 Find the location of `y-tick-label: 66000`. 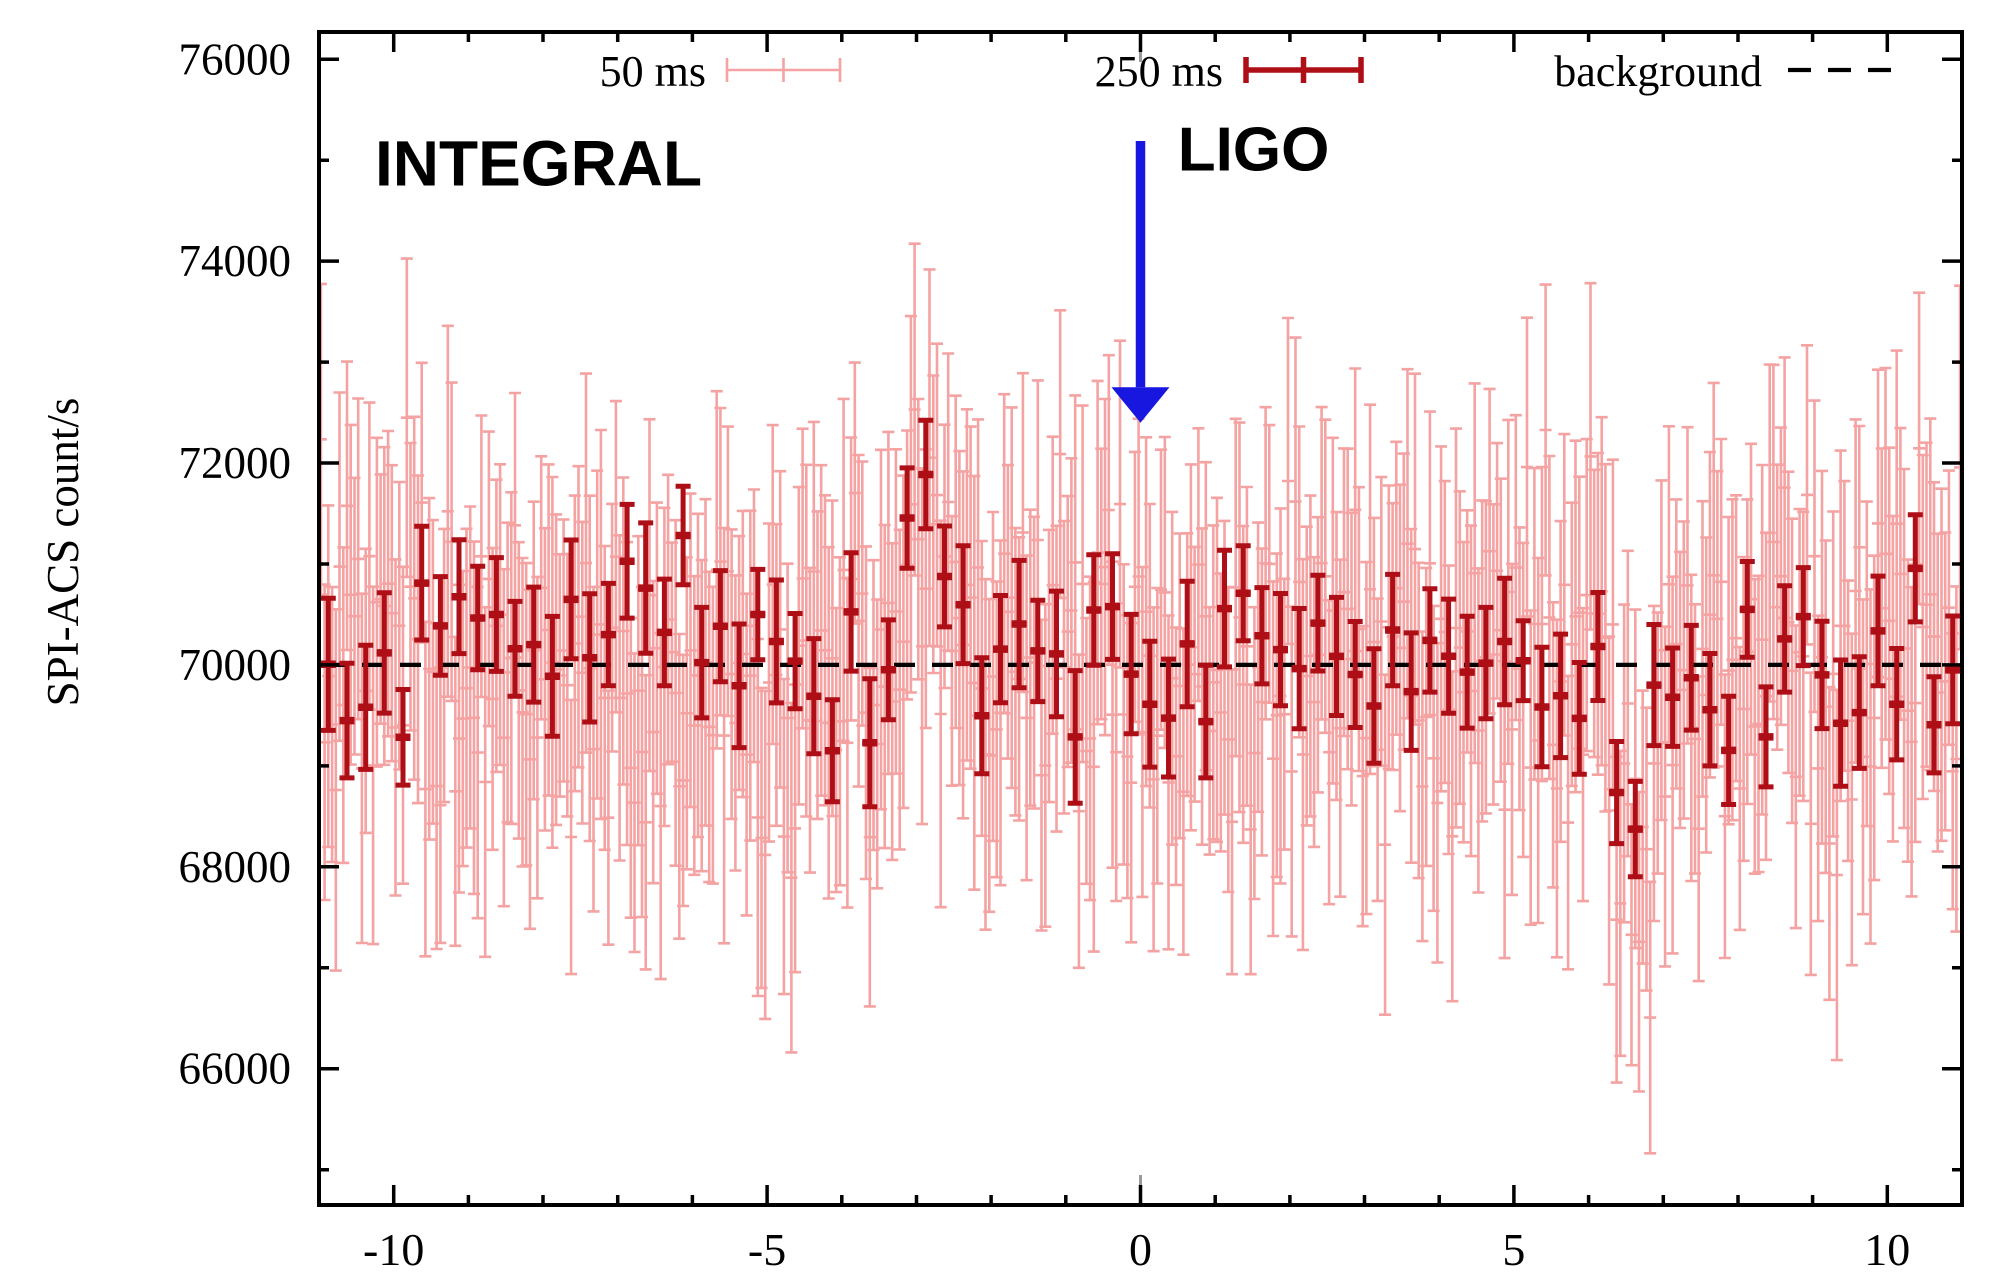

y-tick-label: 66000 is located at coordinates (235, 1069).